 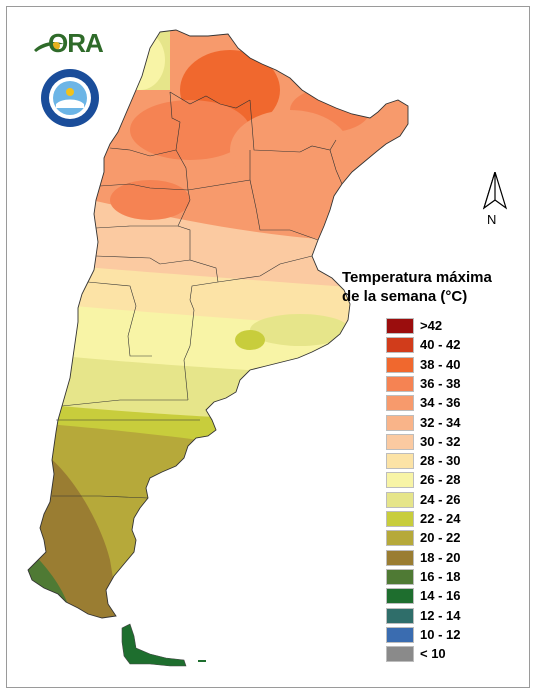 I want to click on smn-seal-icon, so click(x=70, y=98).